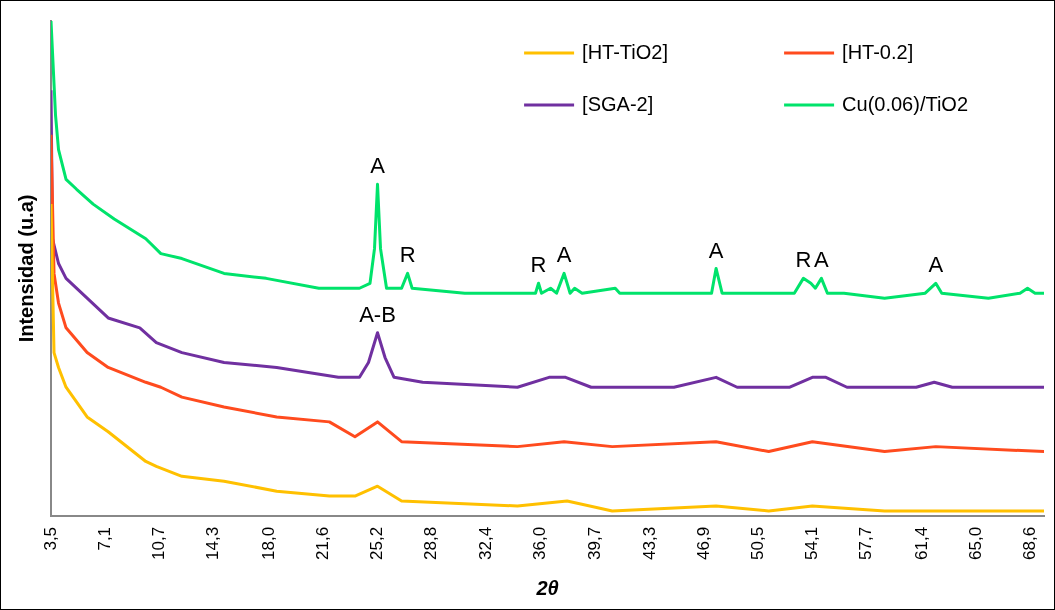 The height and width of the screenshot is (610, 1055). I want to click on x-tick-label: 21,6, so click(323, 543).